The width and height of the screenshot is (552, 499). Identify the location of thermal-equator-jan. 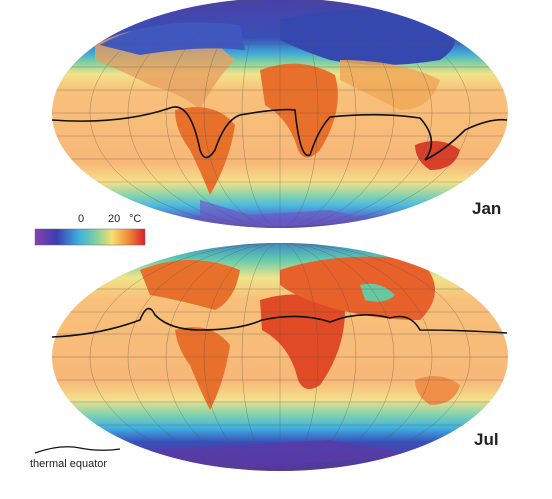
(279, 133).